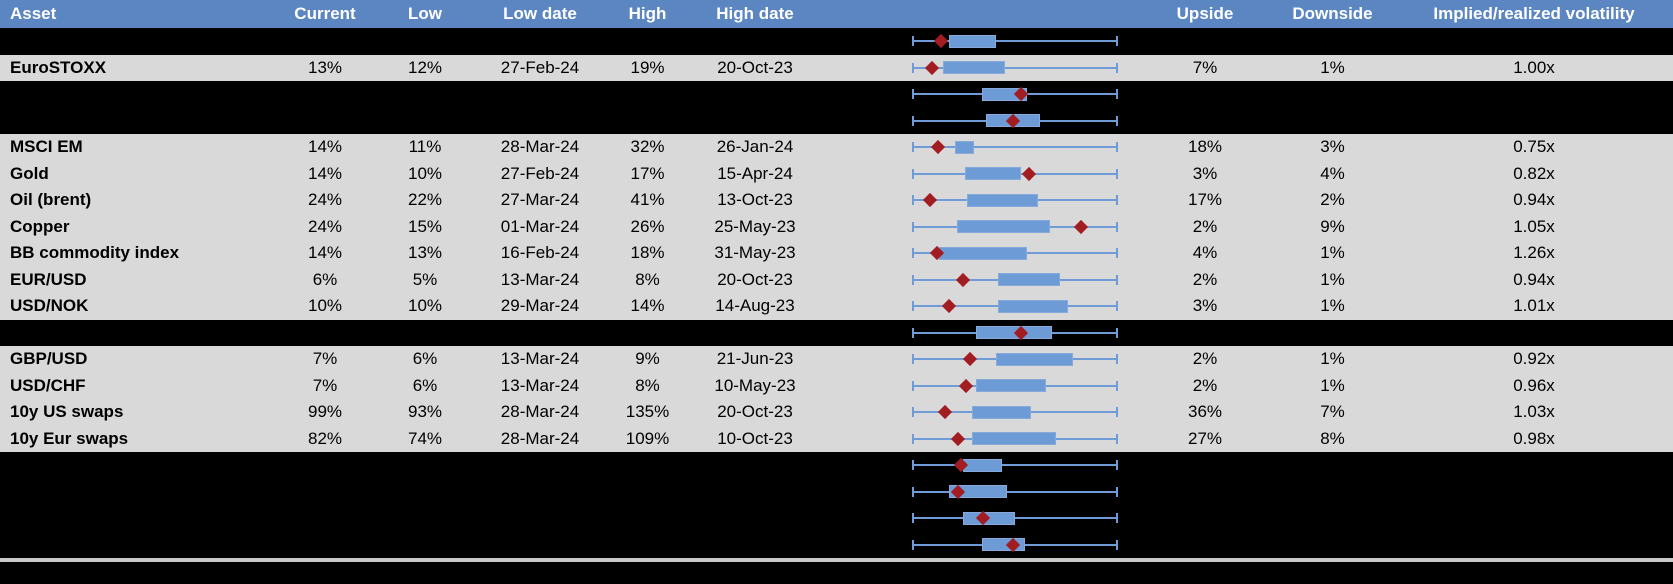 The width and height of the screenshot is (1673, 584). I want to click on cell-implied-realized: 1.03x, so click(1534, 412).